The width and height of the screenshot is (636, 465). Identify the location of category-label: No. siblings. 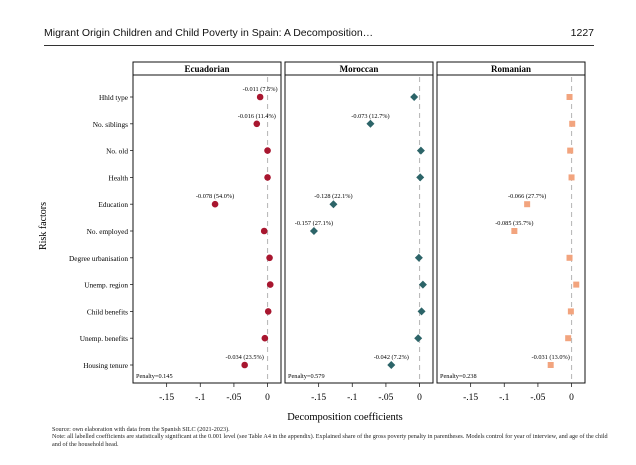
(110, 124).